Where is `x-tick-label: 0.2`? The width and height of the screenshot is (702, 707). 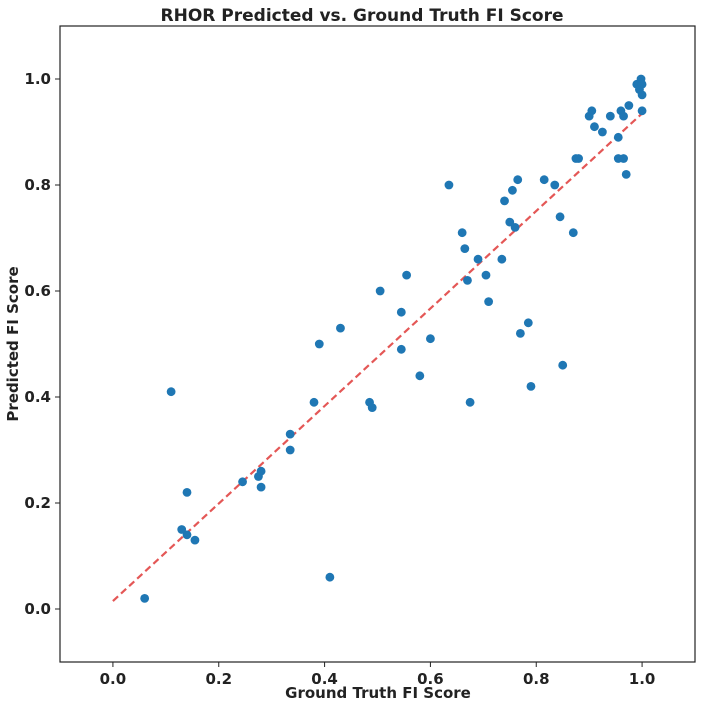
x-tick-label: 0.2 is located at coordinates (218, 679).